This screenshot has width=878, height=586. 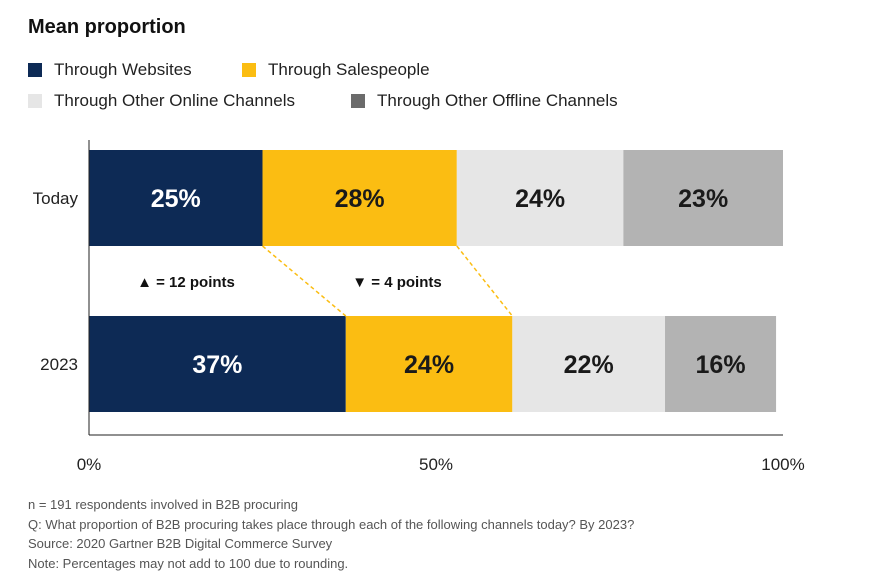 What do you see at coordinates (436, 464) in the screenshot?
I see `x-tick-label: 50%` at bounding box center [436, 464].